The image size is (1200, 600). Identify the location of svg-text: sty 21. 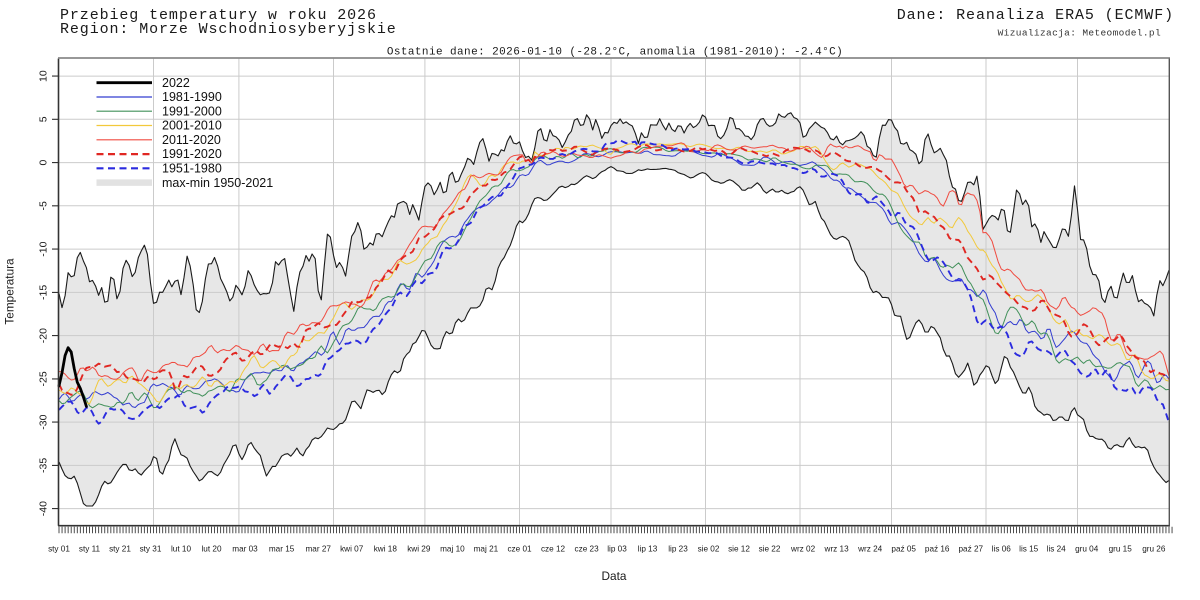
(120, 549).